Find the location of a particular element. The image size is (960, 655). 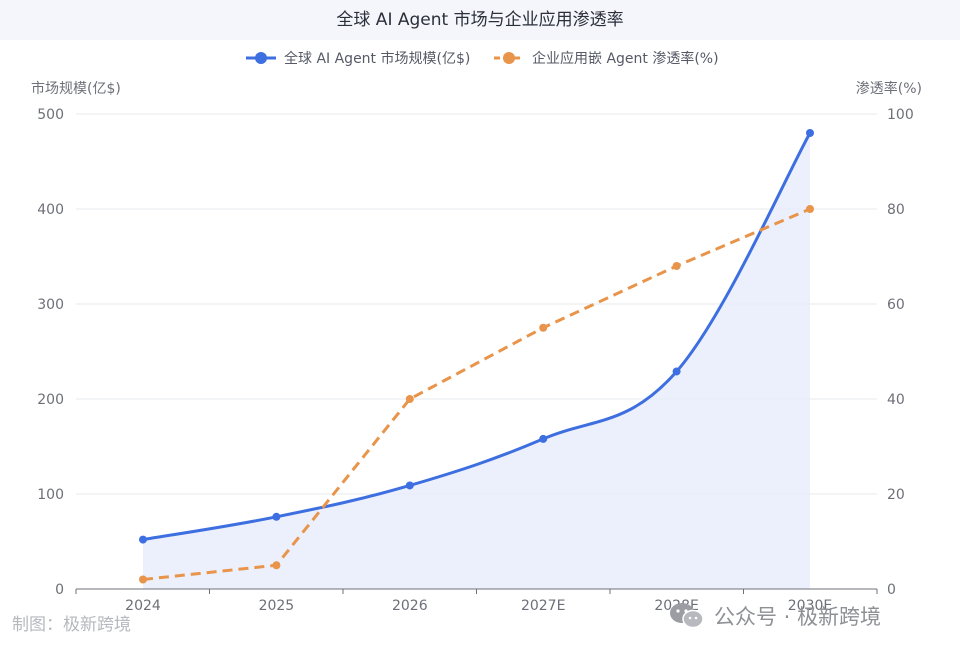

chart-title: 全球 AI Agent 市场与企业应用渗透率 is located at coordinates (480, 20).